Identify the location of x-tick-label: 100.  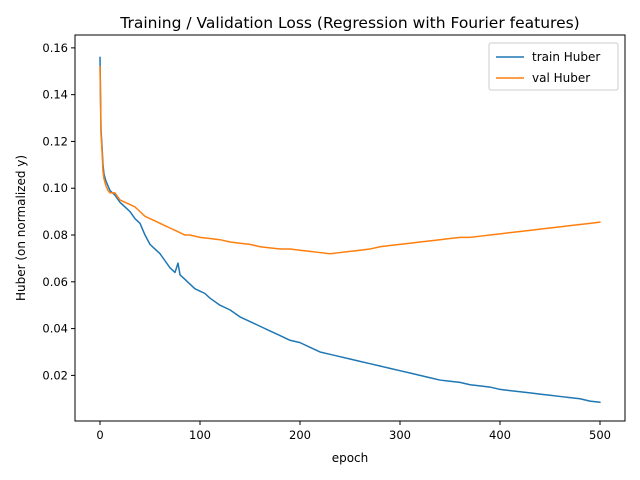
(200, 435).